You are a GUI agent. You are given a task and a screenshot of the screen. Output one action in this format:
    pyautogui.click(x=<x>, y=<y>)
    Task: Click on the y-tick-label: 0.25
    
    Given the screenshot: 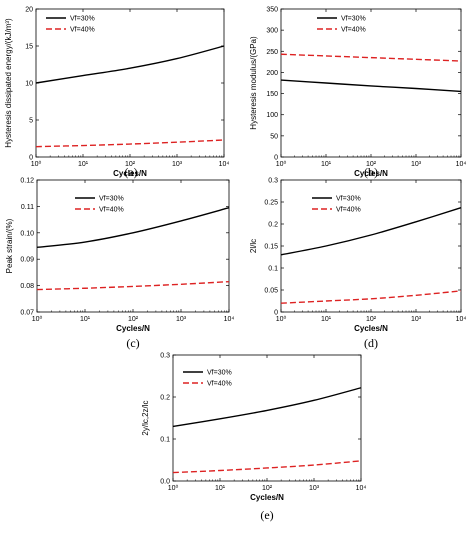 What is the action you would take?
    pyautogui.click(x=271, y=203)
    